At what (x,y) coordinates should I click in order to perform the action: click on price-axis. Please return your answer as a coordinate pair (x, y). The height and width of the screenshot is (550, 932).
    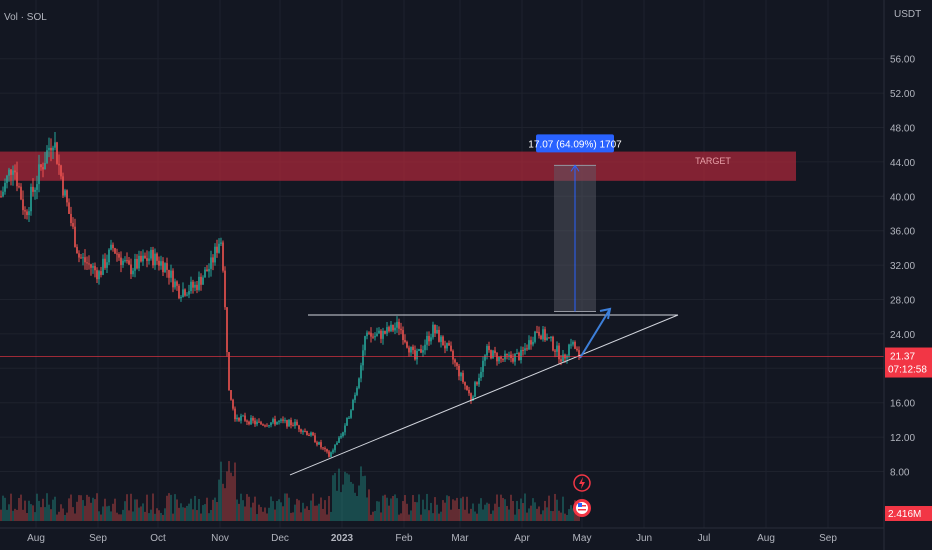
    Looking at the image, I should click on (908, 275).